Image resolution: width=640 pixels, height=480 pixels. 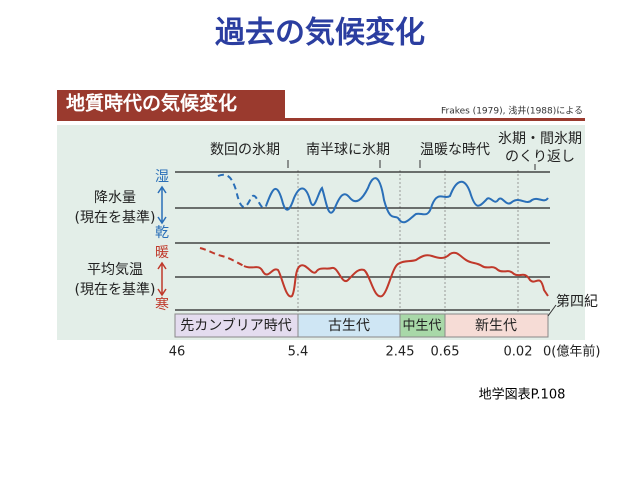 I want to click on temperature-curve-dashed, so click(x=222, y=257).